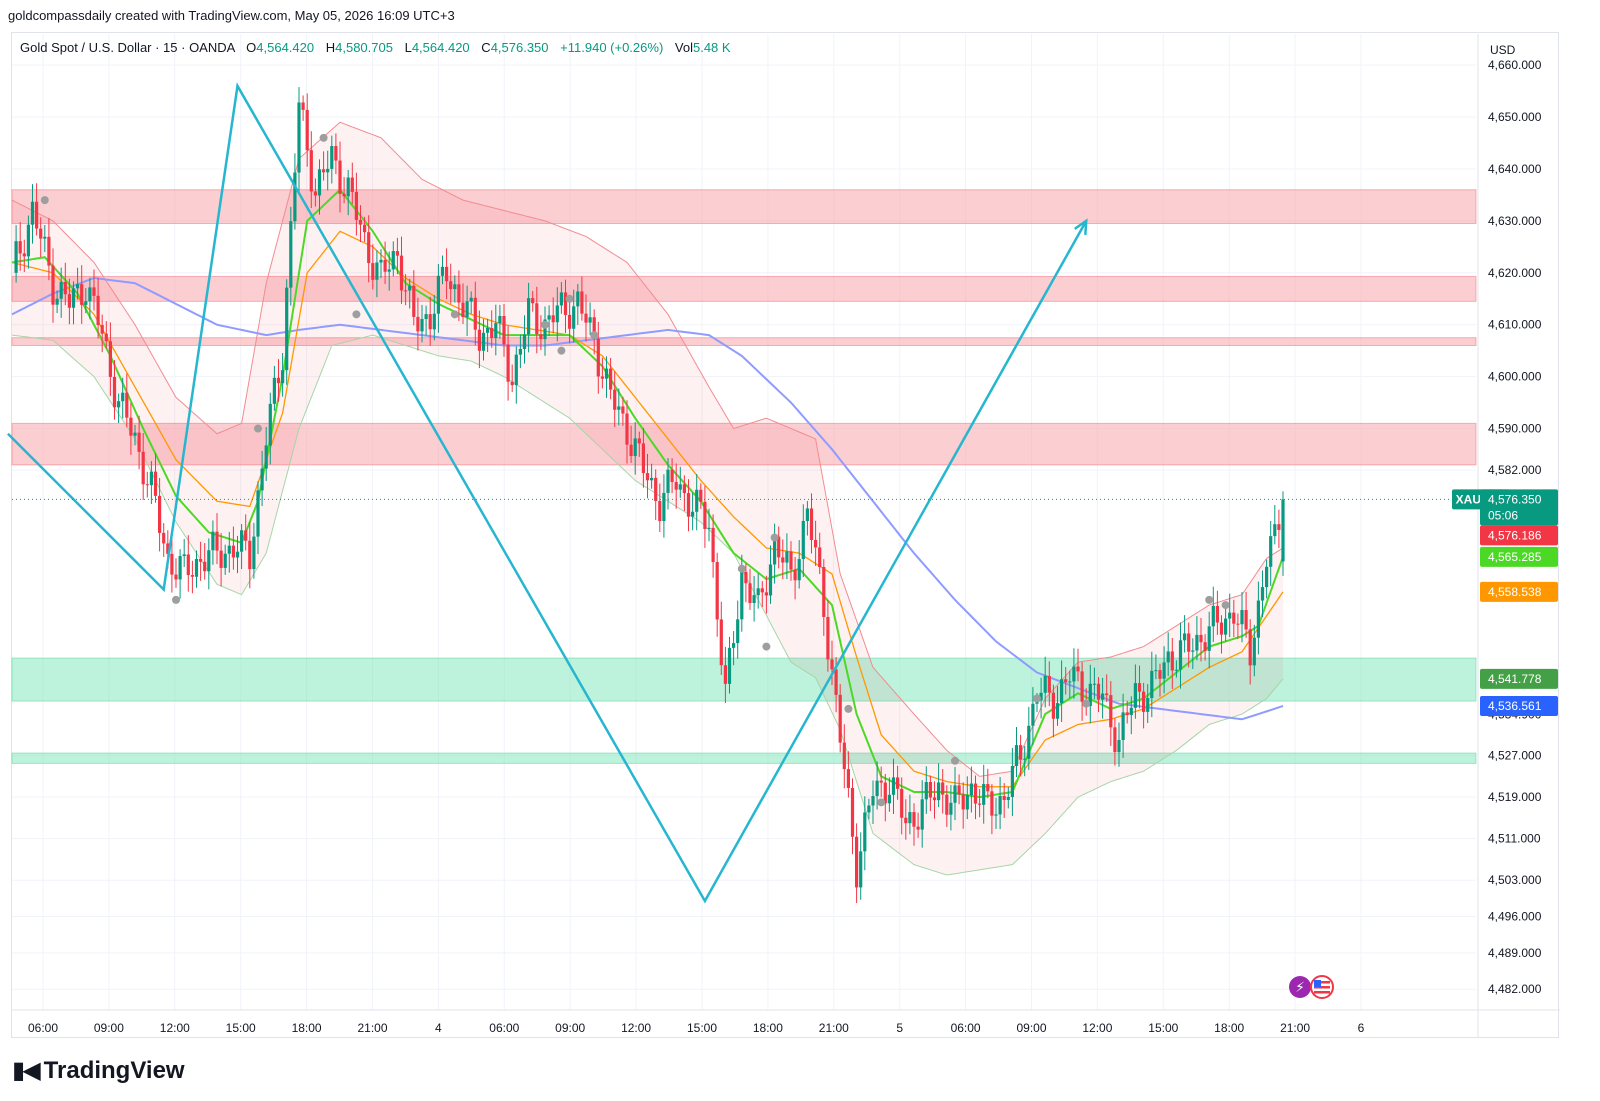 This screenshot has height=1101, width=1600. What do you see at coordinates (1515, 917) in the screenshot?
I see `y-tick-label: 4,496.000` at bounding box center [1515, 917].